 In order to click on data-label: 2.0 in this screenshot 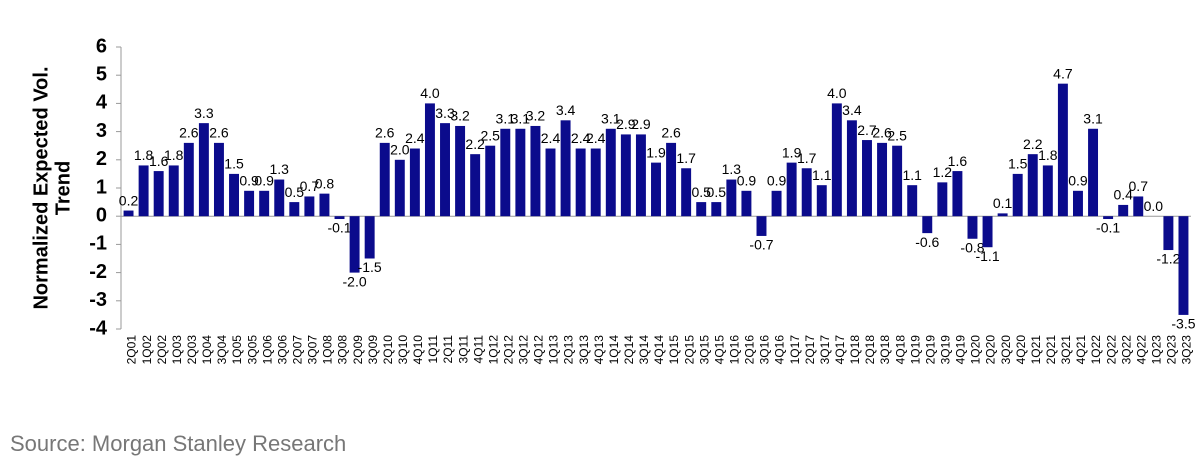, I will do `click(400, 150)`.